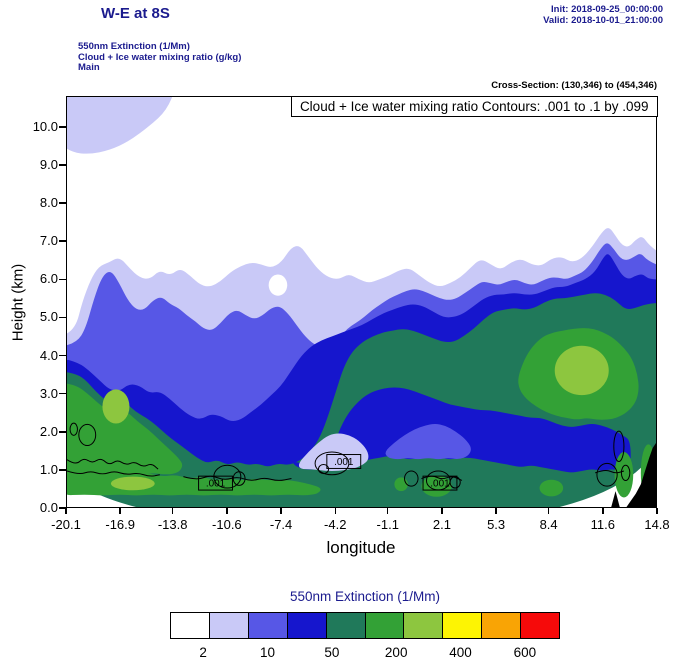 The image size is (674, 667). I want to click on colorbar-cell-orange, so click(502, 625).